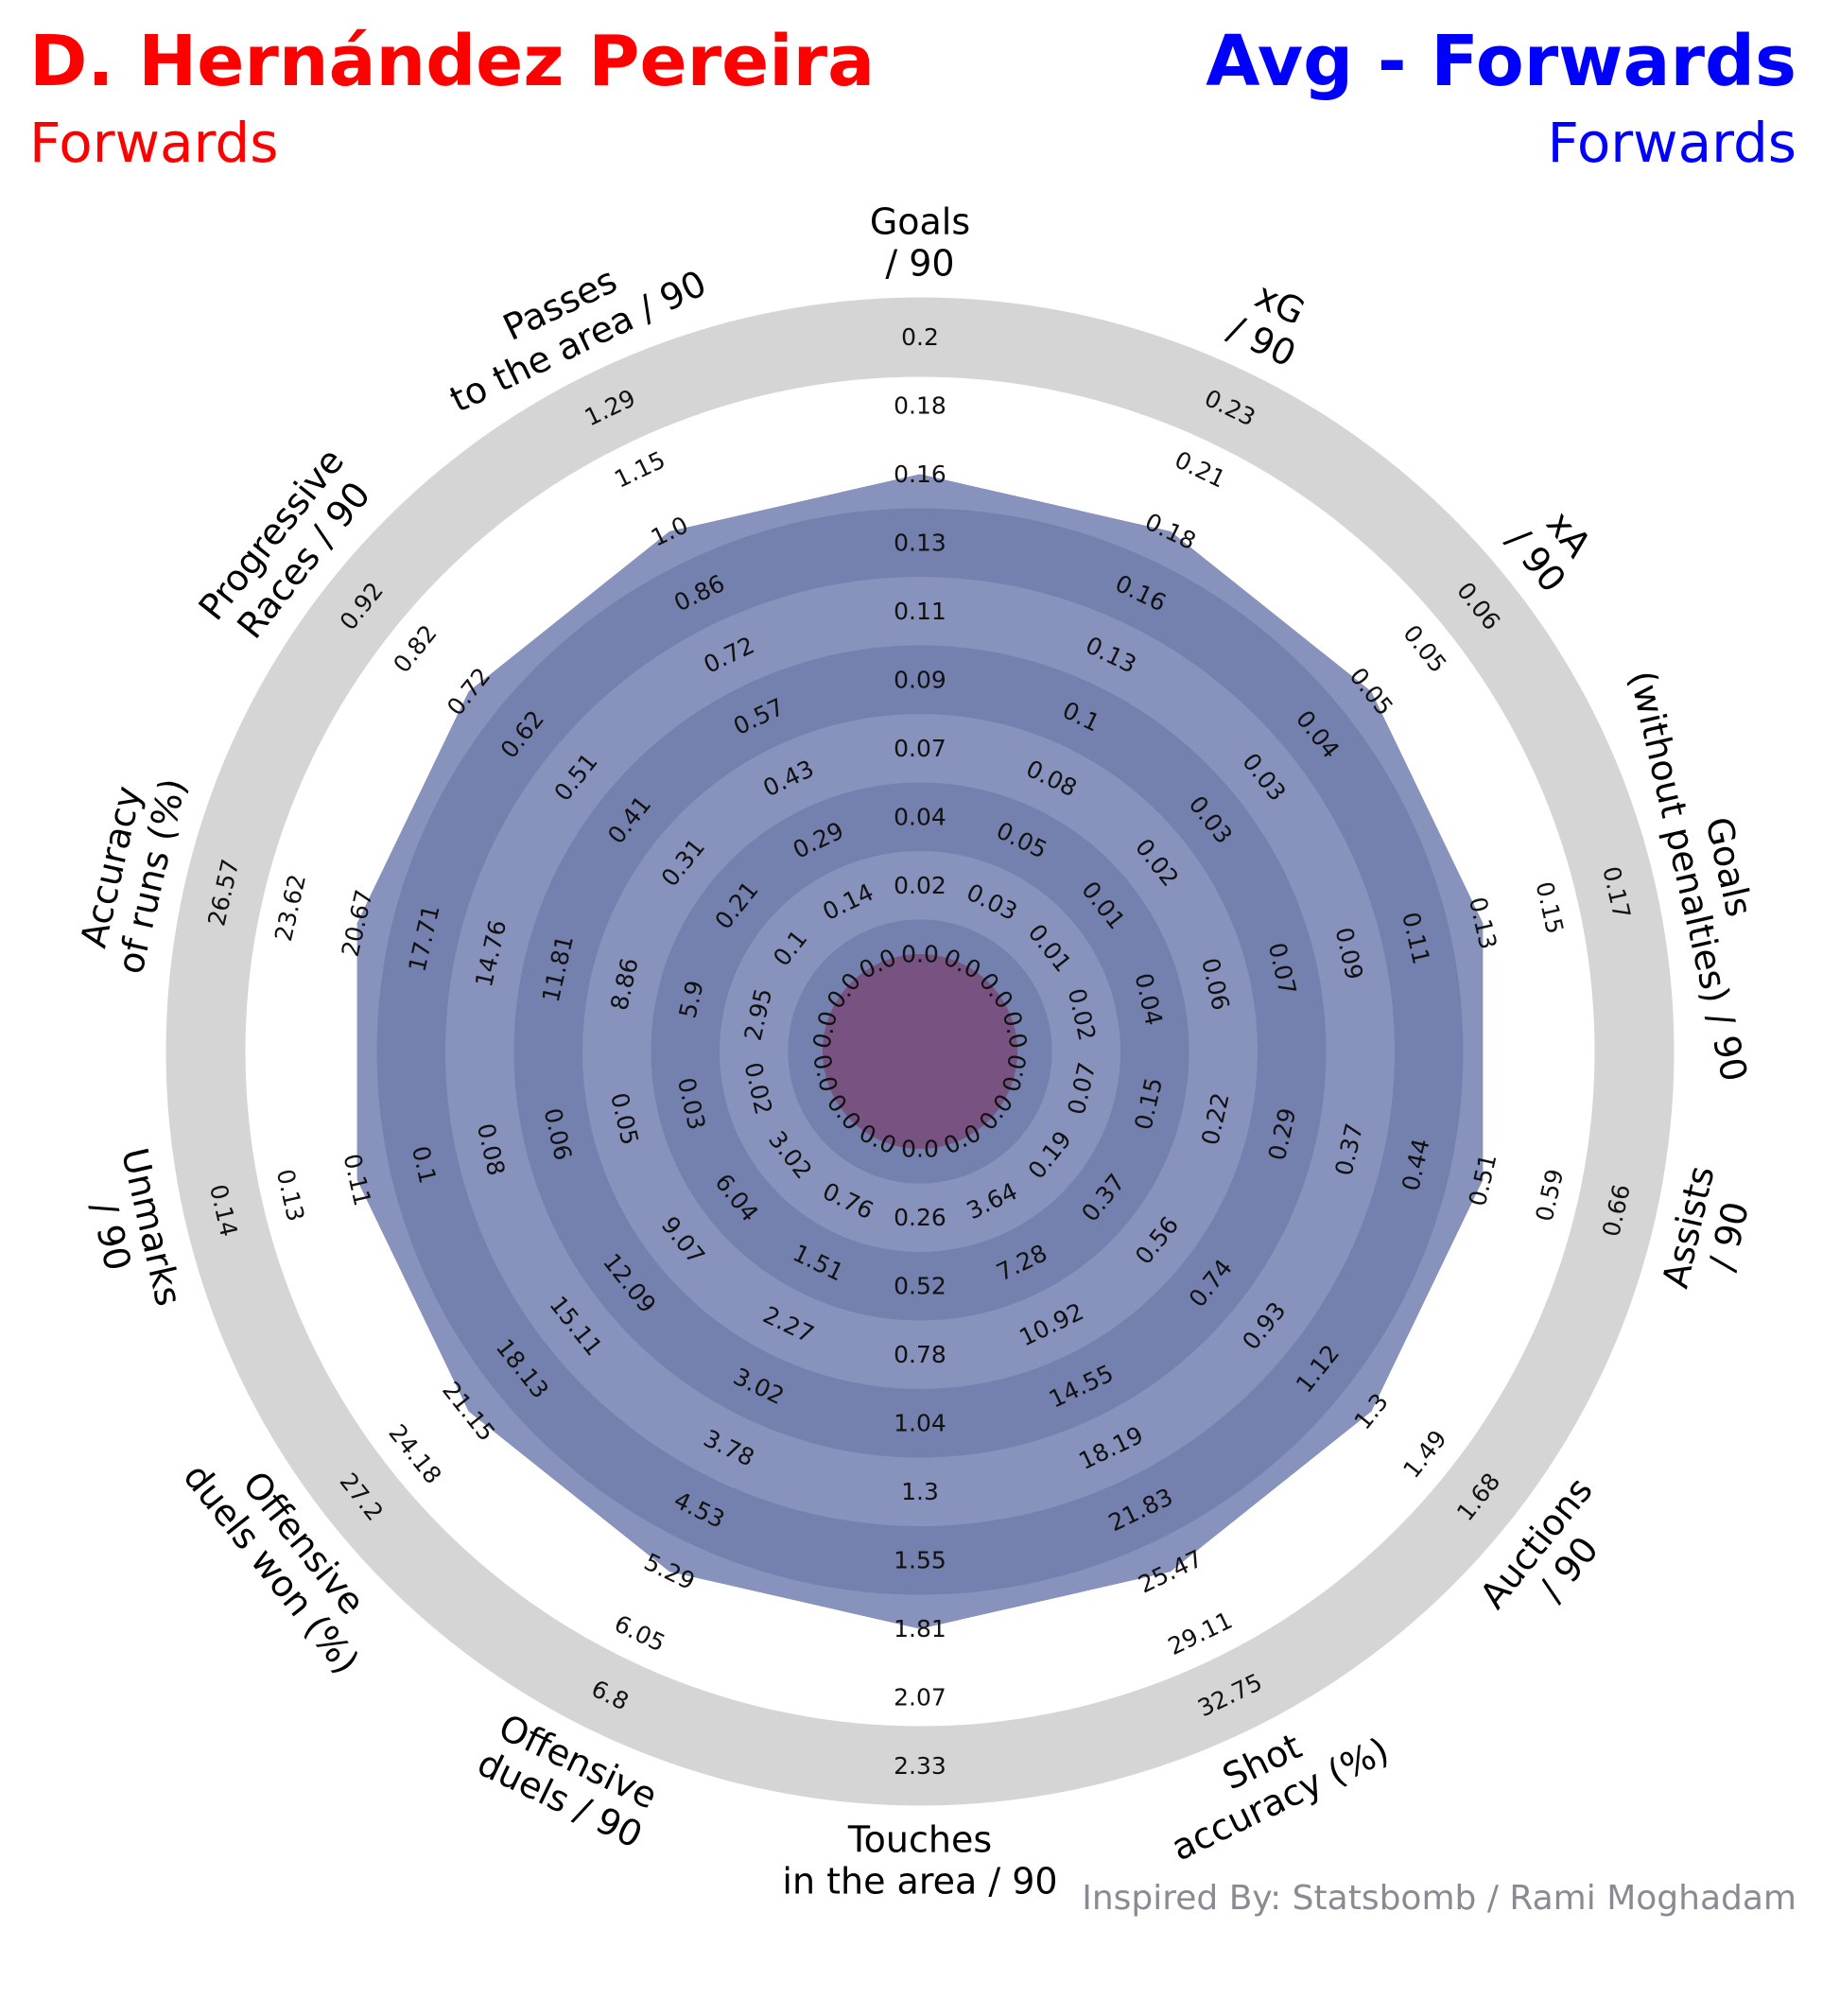  I want to click on tick-label: 0.26, so click(920, 1218).